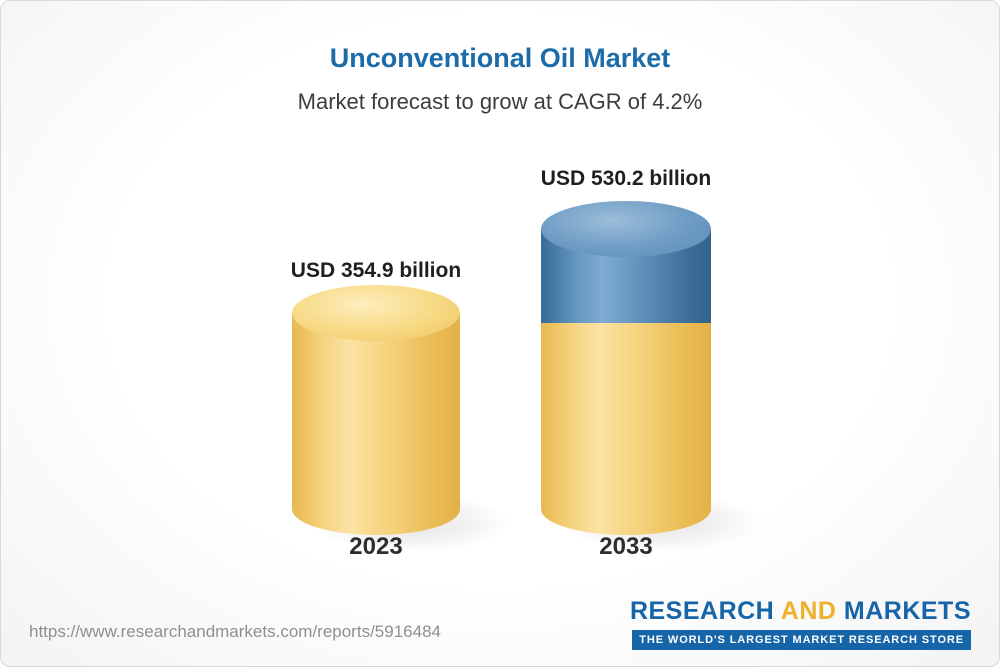 The width and height of the screenshot is (1000, 667). Describe the element at coordinates (907, 611) in the screenshot. I see `logo-word-markets: MARKETS` at that location.